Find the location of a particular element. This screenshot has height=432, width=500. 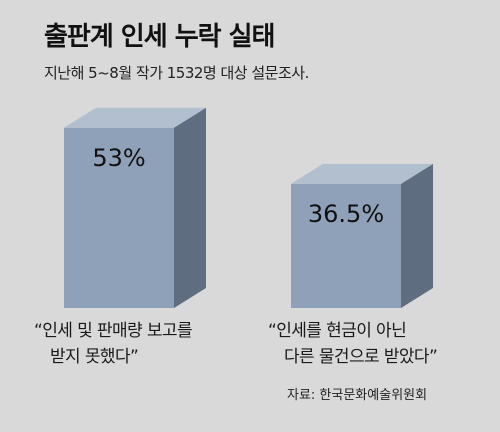

chart-subtitle: 지난해 5~8월 작가 1532명 대상 설문조사. is located at coordinates (176, 73).